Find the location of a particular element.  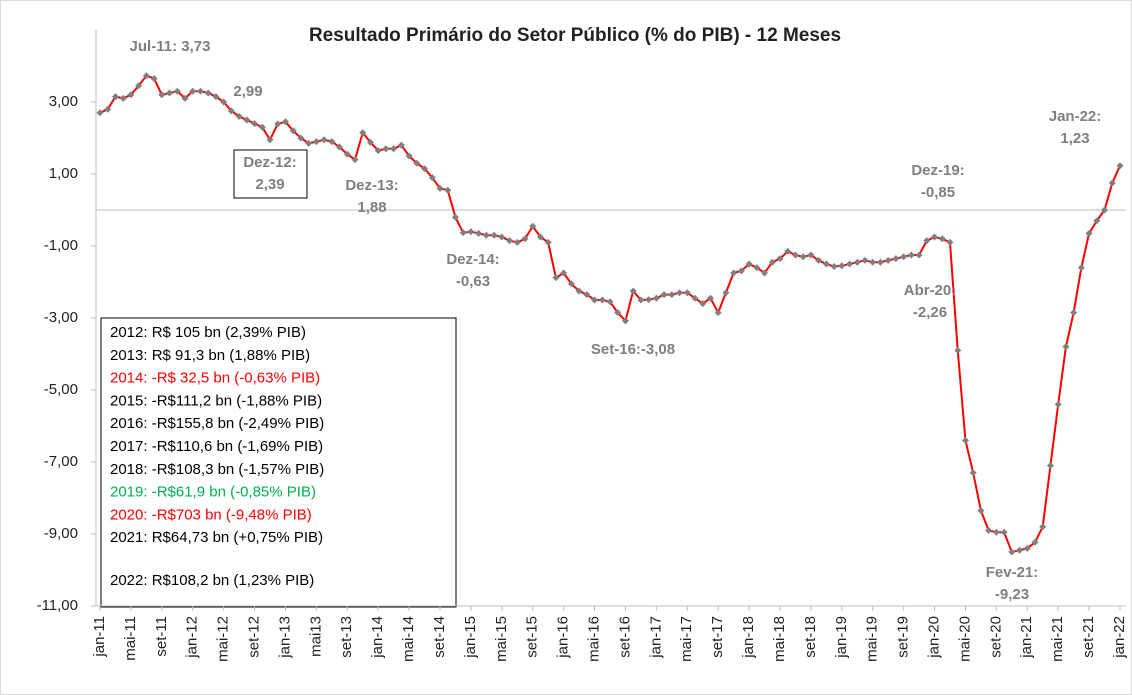

annotation: 1,88 is located at coordinates (371, 207).